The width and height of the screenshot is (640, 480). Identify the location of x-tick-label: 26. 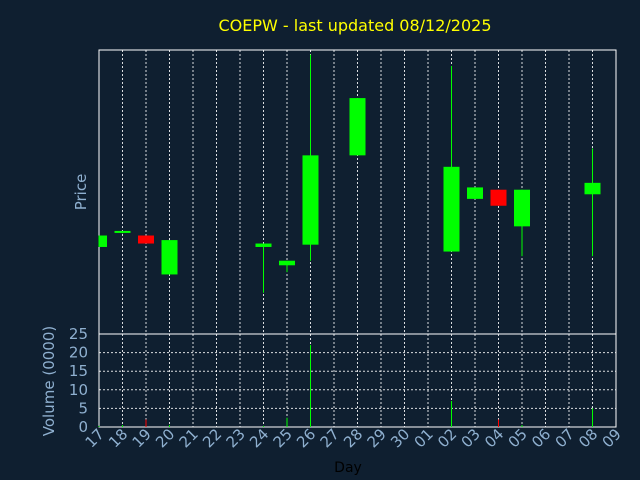
(306, 438).